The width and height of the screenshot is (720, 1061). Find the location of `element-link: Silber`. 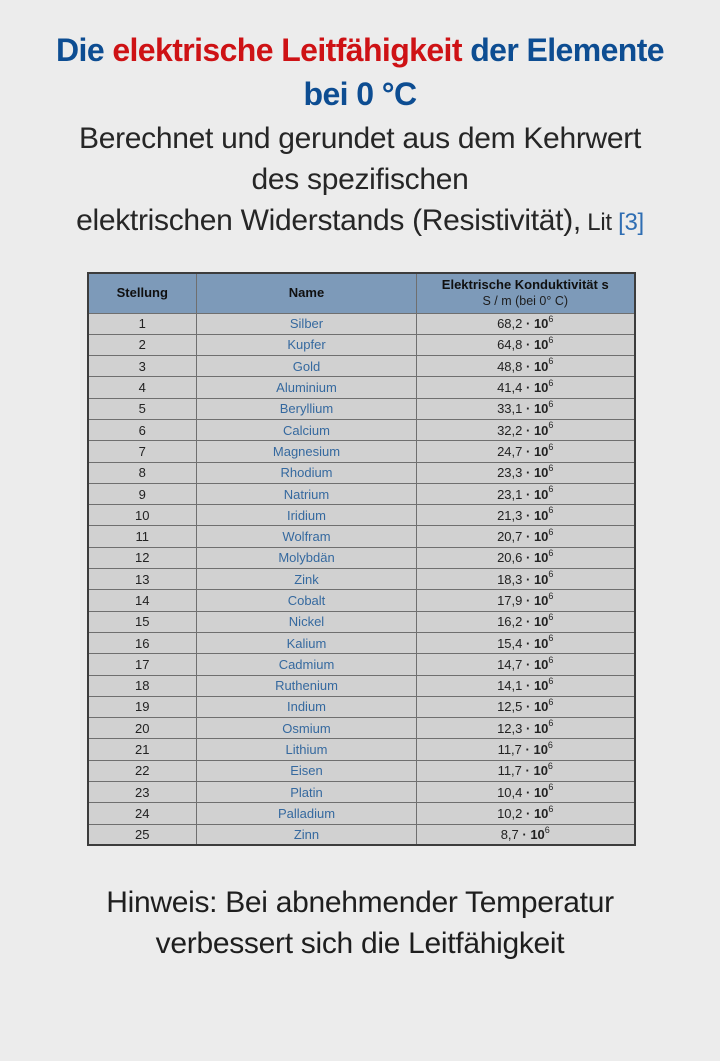

element-link: Silber is located at coordinates (306, 324).